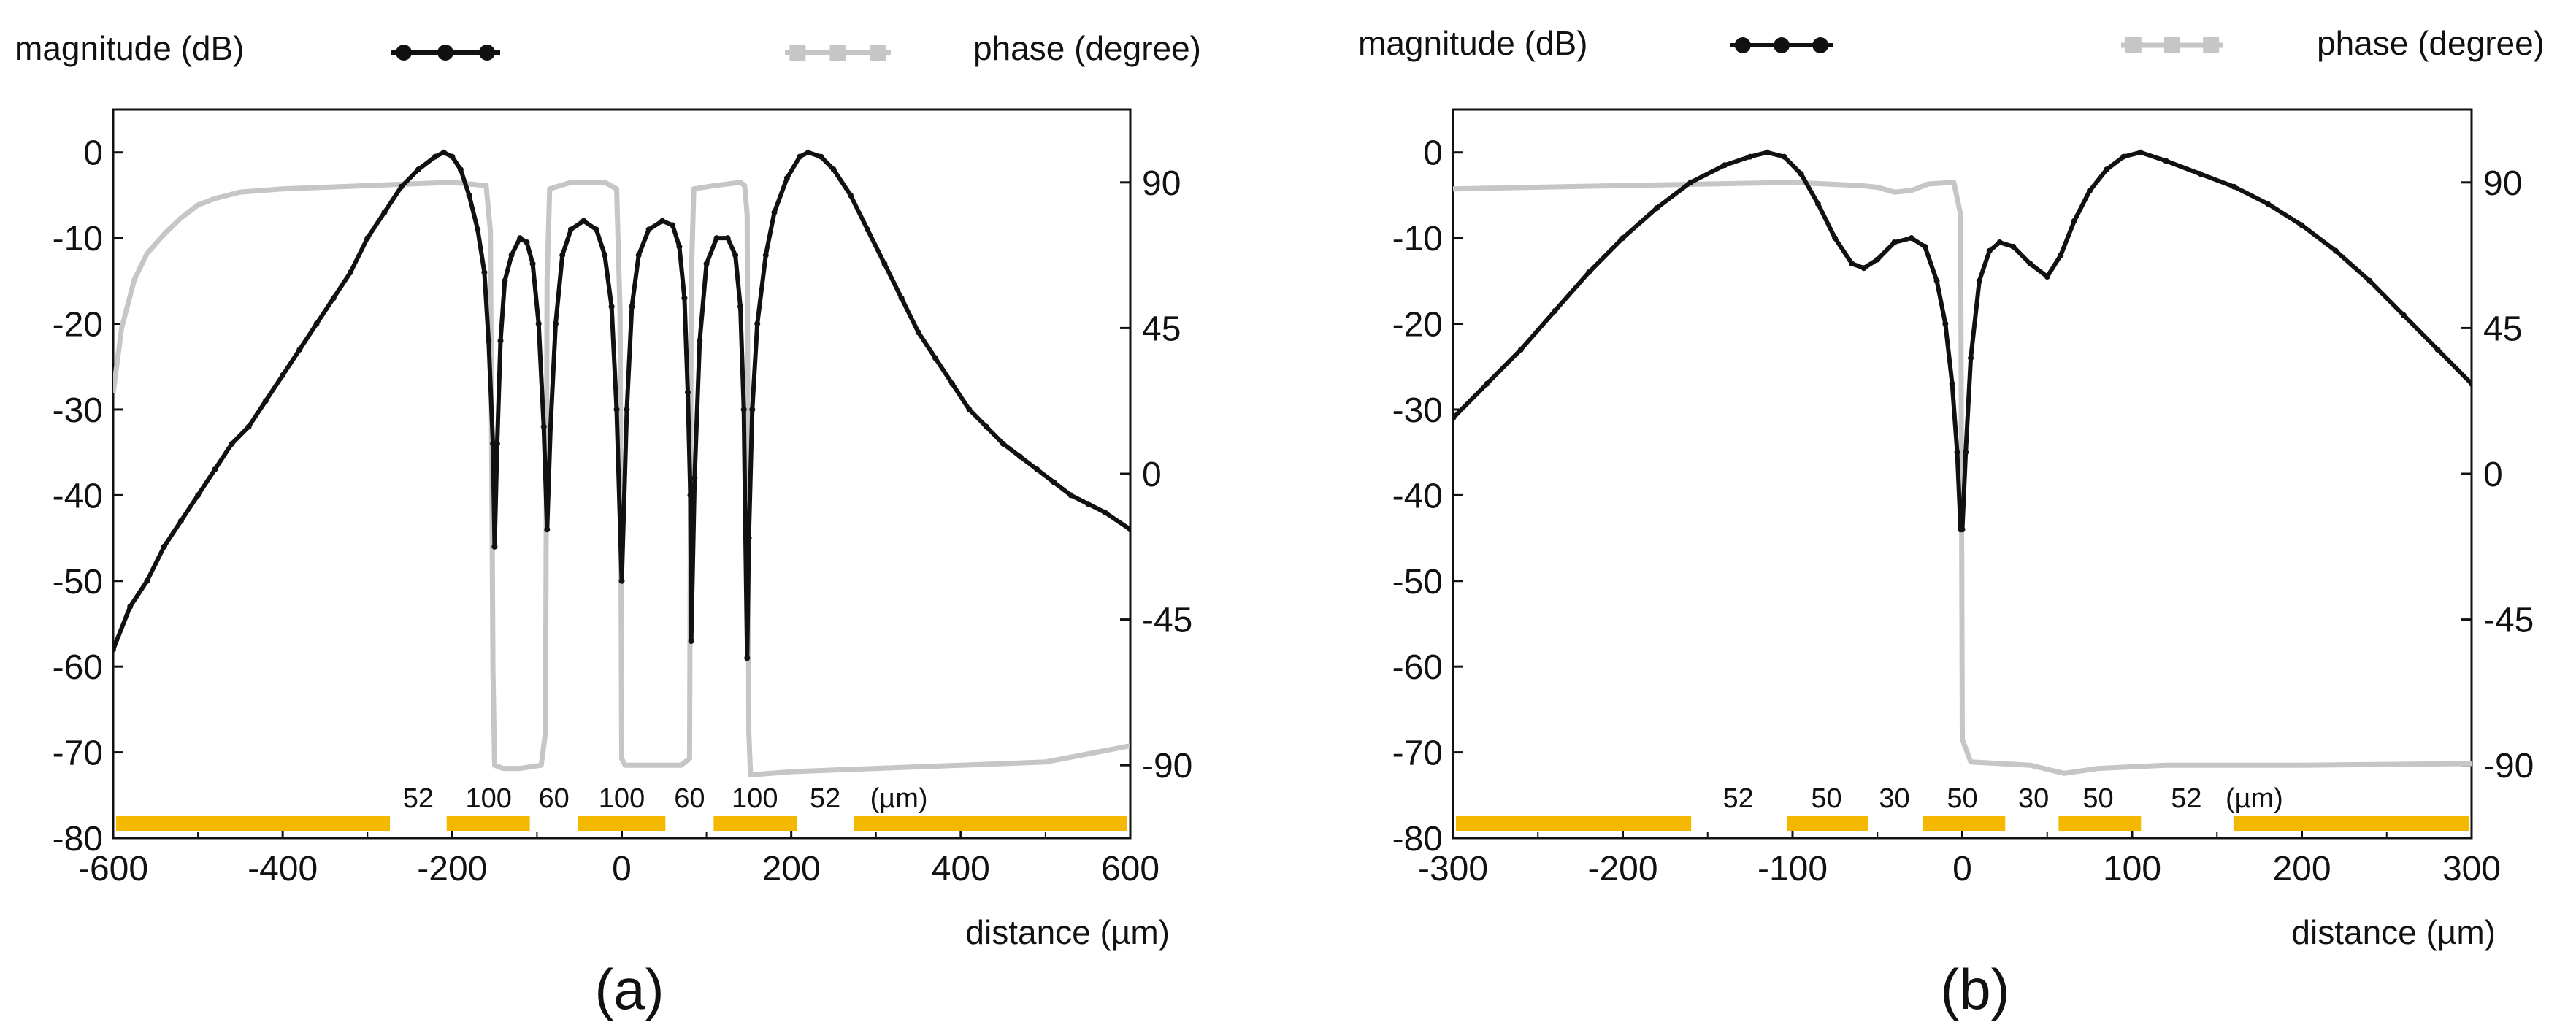 The image size is (2576, 1022). What do you see at coordinates (1417, 239) in the screenshot?
I see `y-left-tick-label: -10` at bounding box center [1417, 239].